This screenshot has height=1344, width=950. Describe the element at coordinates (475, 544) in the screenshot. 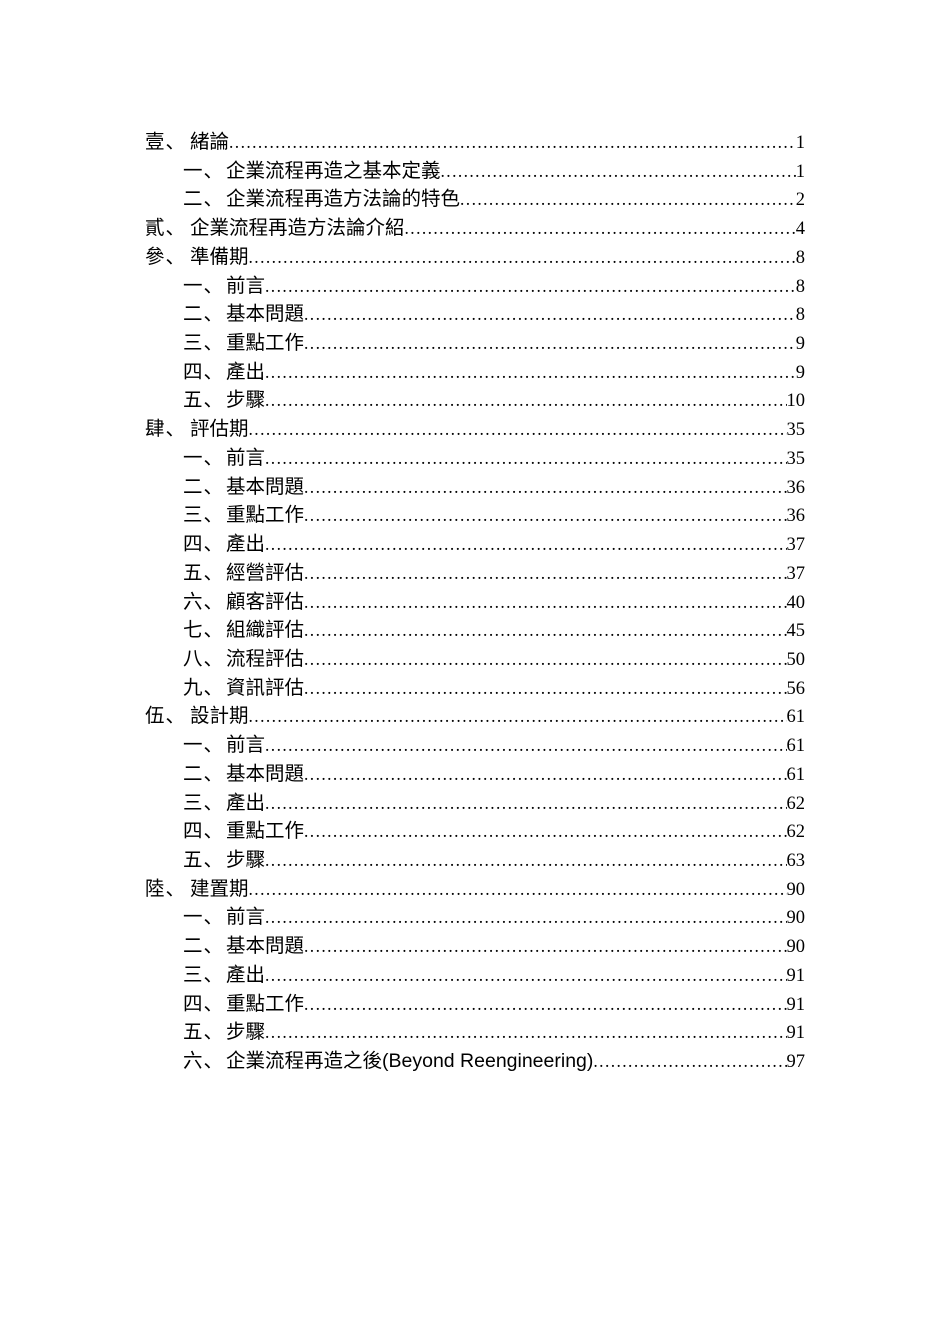

I see `toc-entry: 四、 產出 37` at that location.